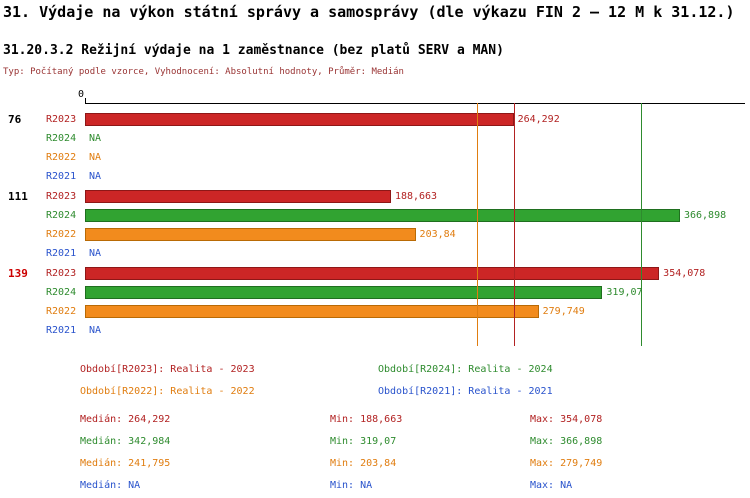 Image resolution: width=750 pixels, height=498 pixels. I want to click on group-label: 111, so click(18, 196).